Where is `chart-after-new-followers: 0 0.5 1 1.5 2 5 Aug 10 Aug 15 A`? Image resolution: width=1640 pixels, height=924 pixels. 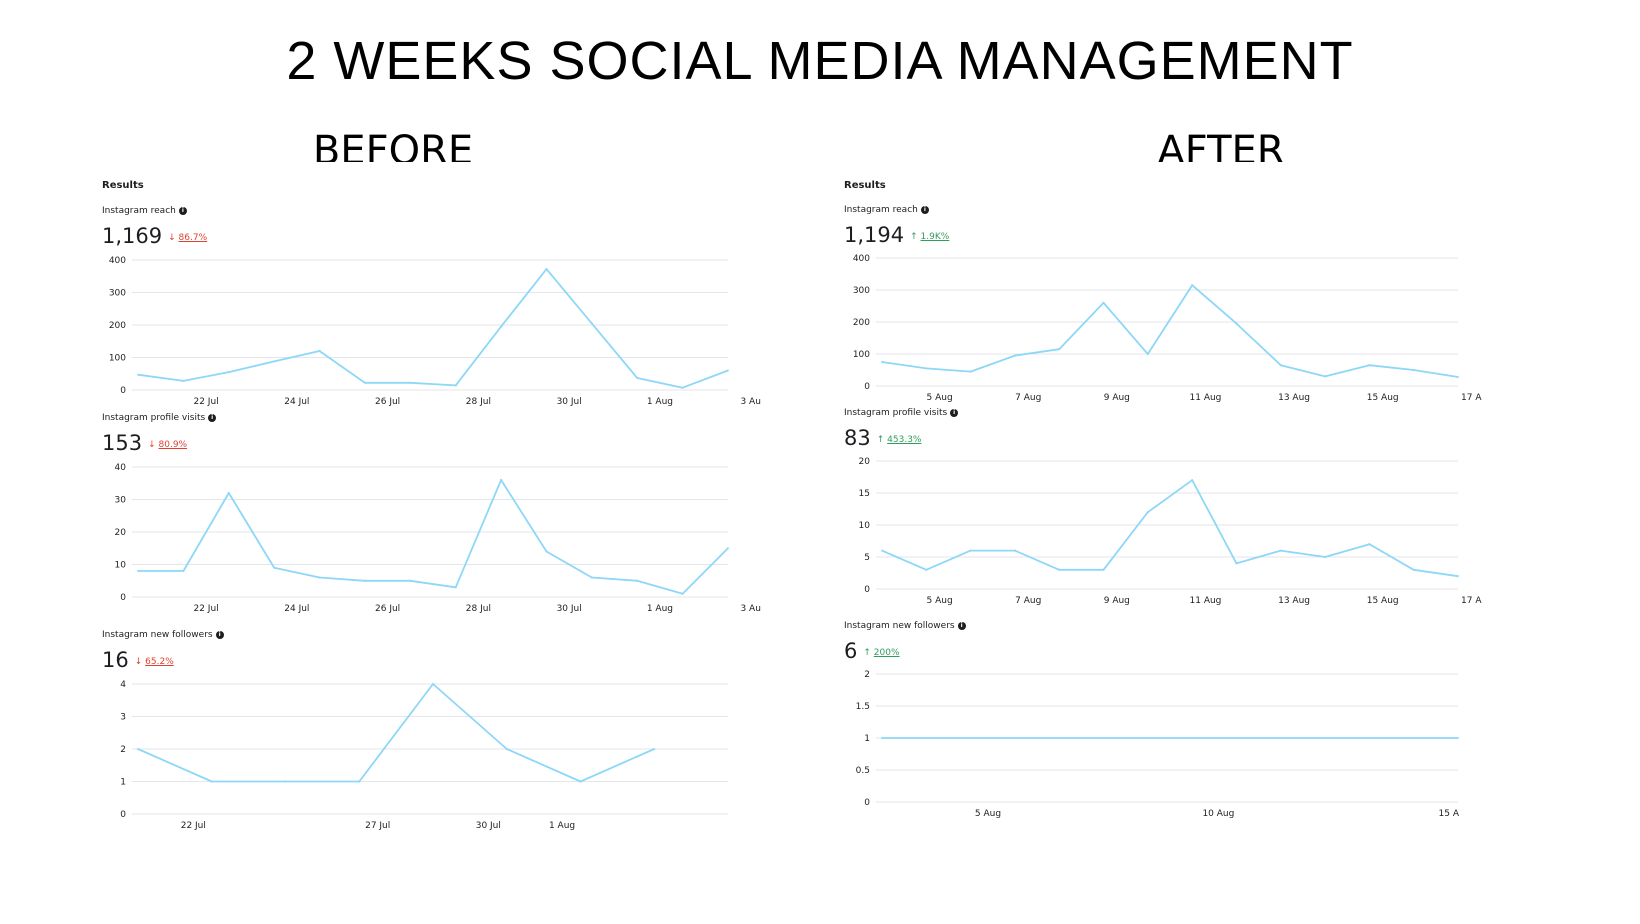 chart-after-new-followers: 0 0.5 1 1.5 2 5 Aug 10 Aug 15 A is located at coordinates (1158, 744).